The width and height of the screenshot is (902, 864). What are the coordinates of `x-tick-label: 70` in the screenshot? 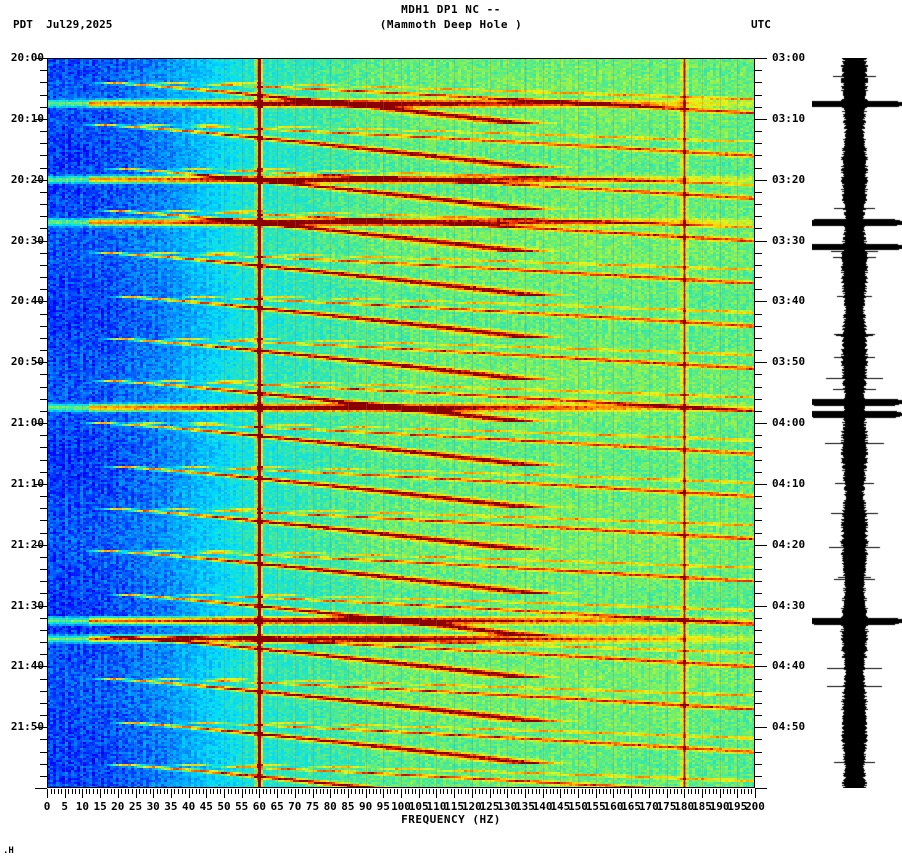 It's located at (295, 806).